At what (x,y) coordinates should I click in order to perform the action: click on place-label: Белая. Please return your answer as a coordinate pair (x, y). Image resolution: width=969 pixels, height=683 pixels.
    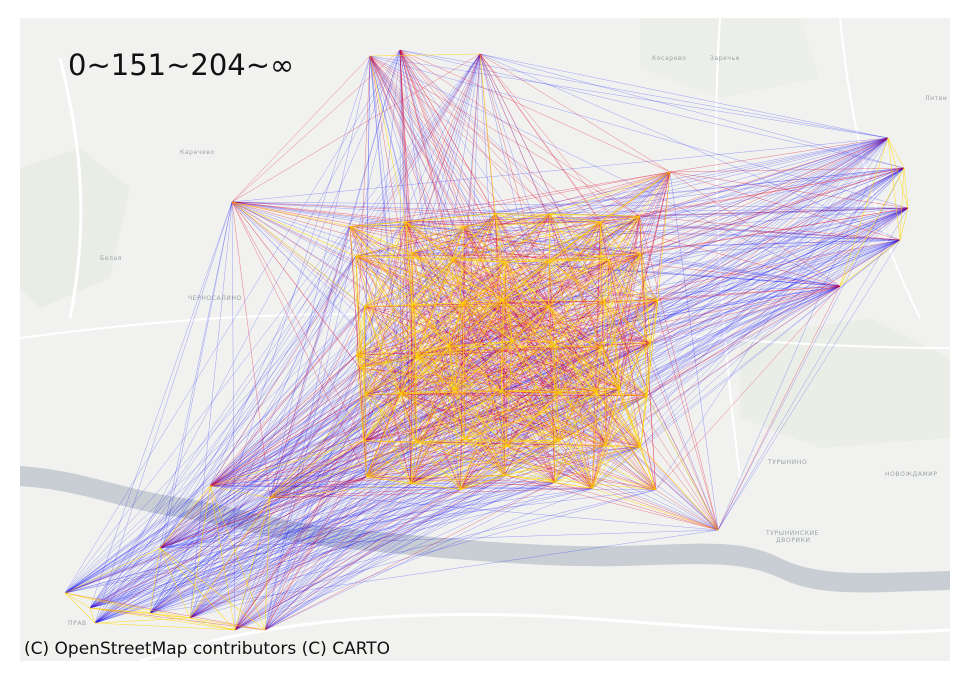
    Looking at the image, I should click on (111, 258).